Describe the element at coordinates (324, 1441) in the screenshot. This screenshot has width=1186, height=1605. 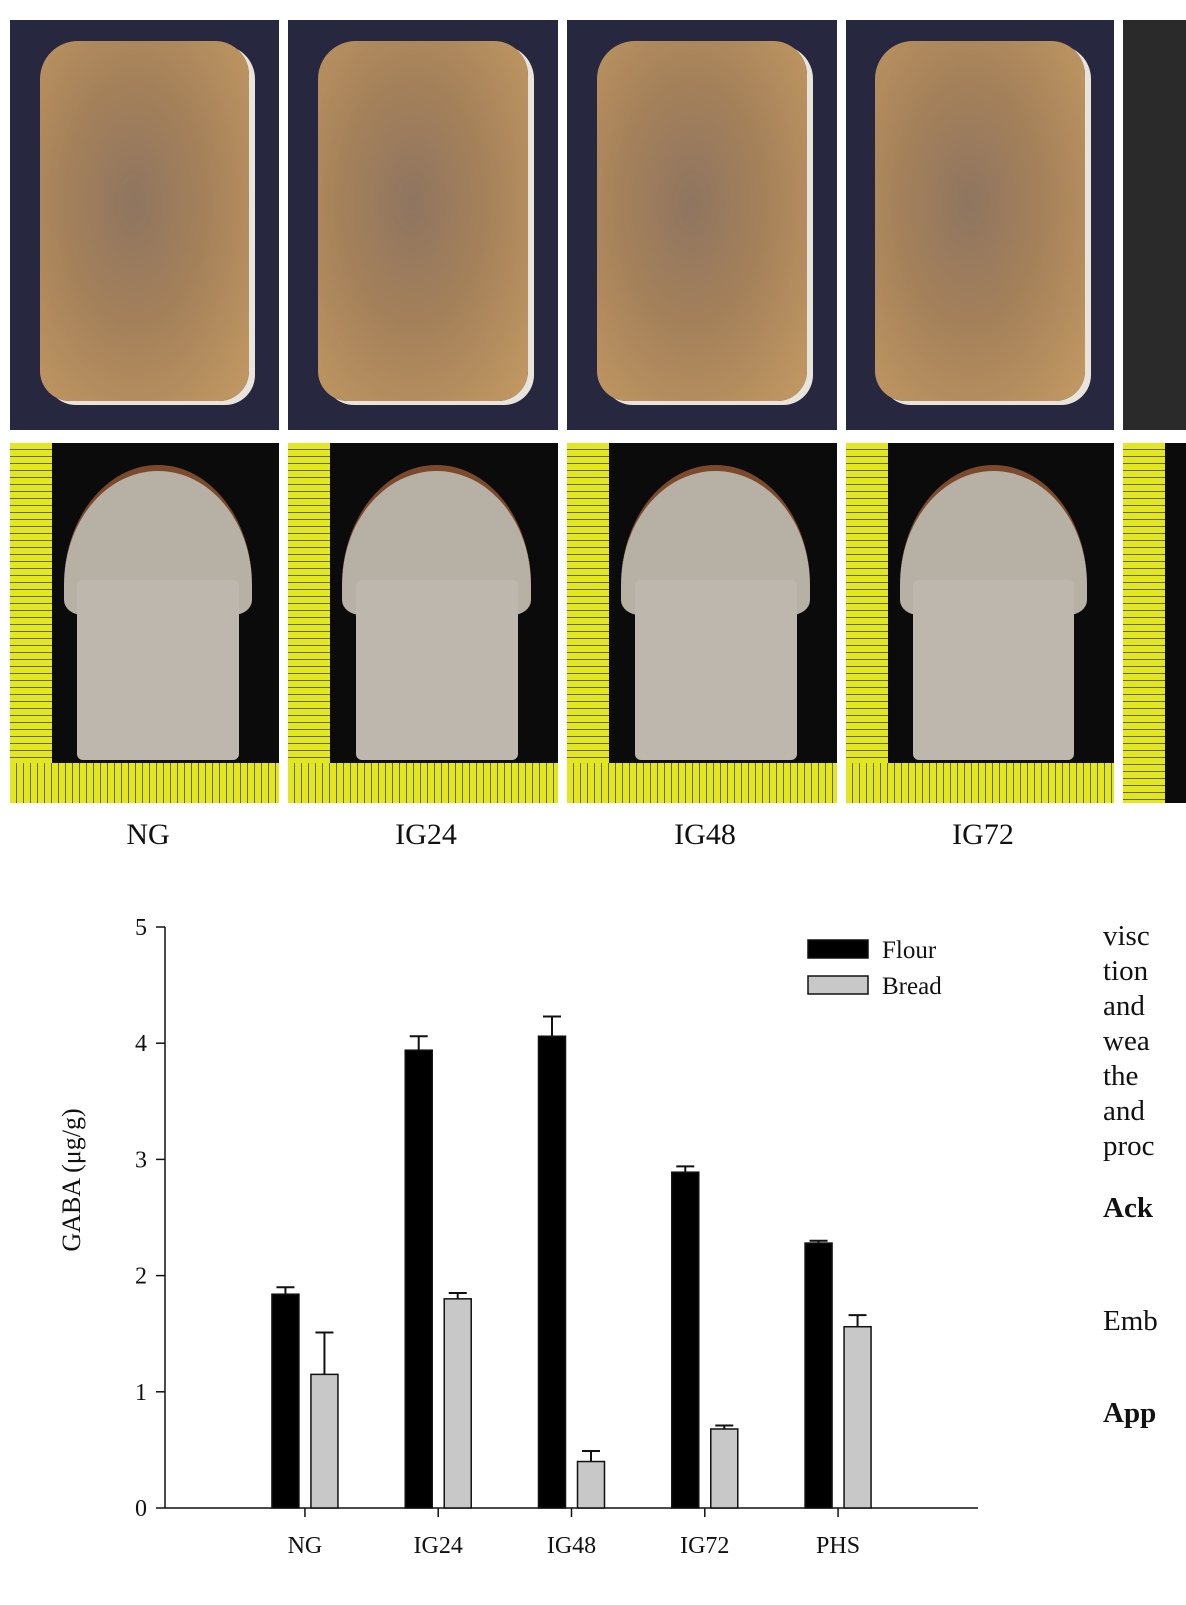
I see `bar-bread-ng` at that location.